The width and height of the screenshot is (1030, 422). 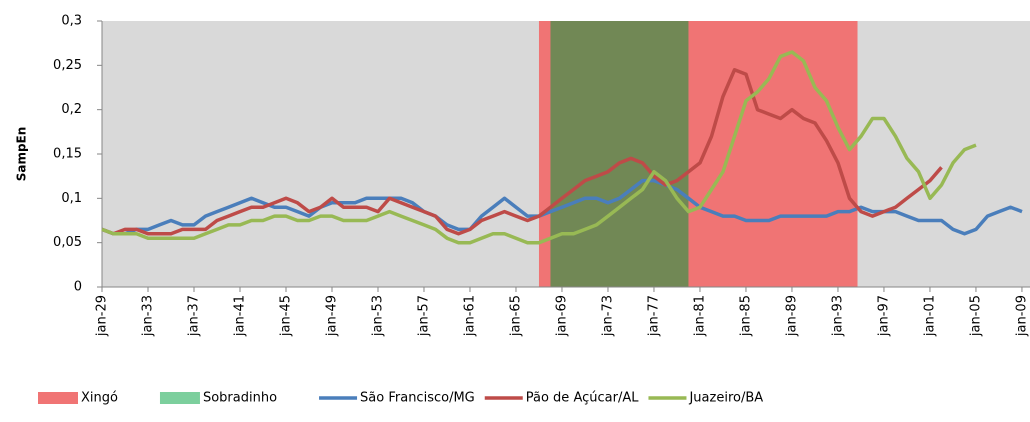 I want to click on legend-label: São Francisco/MG, so click(x=417, y=398).